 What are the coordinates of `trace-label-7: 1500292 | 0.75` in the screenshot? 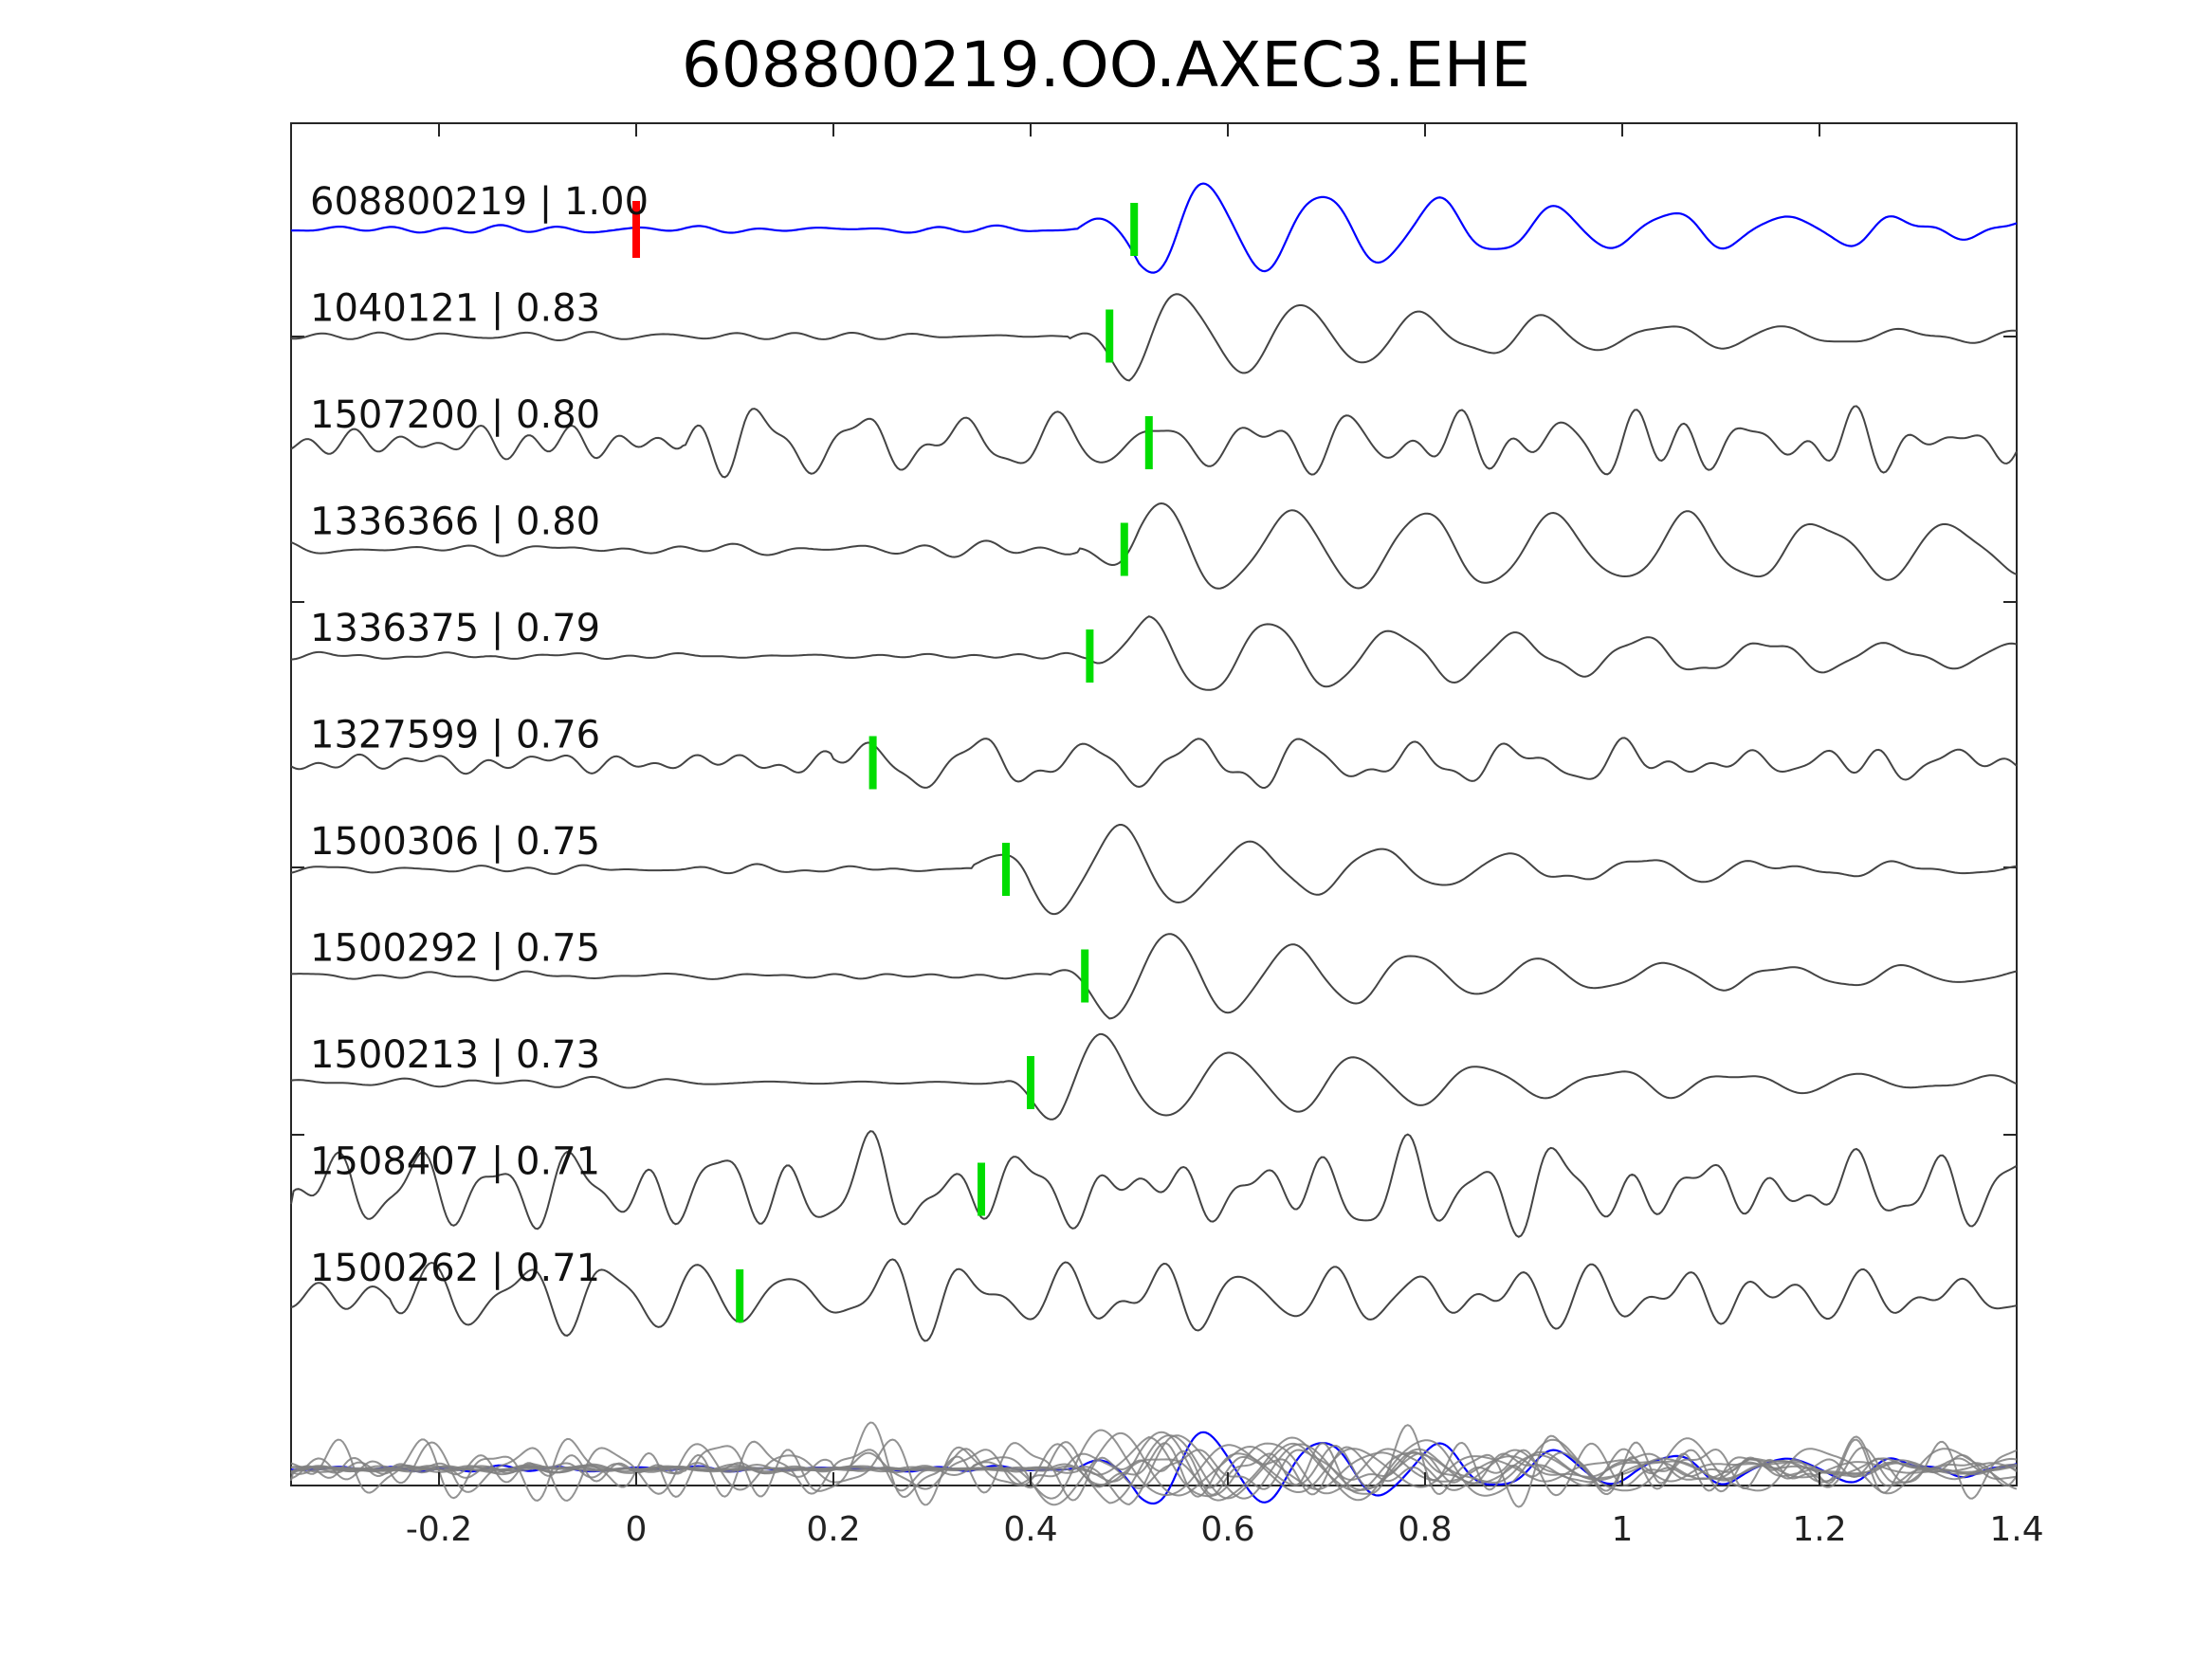 It's located at (455, 949).